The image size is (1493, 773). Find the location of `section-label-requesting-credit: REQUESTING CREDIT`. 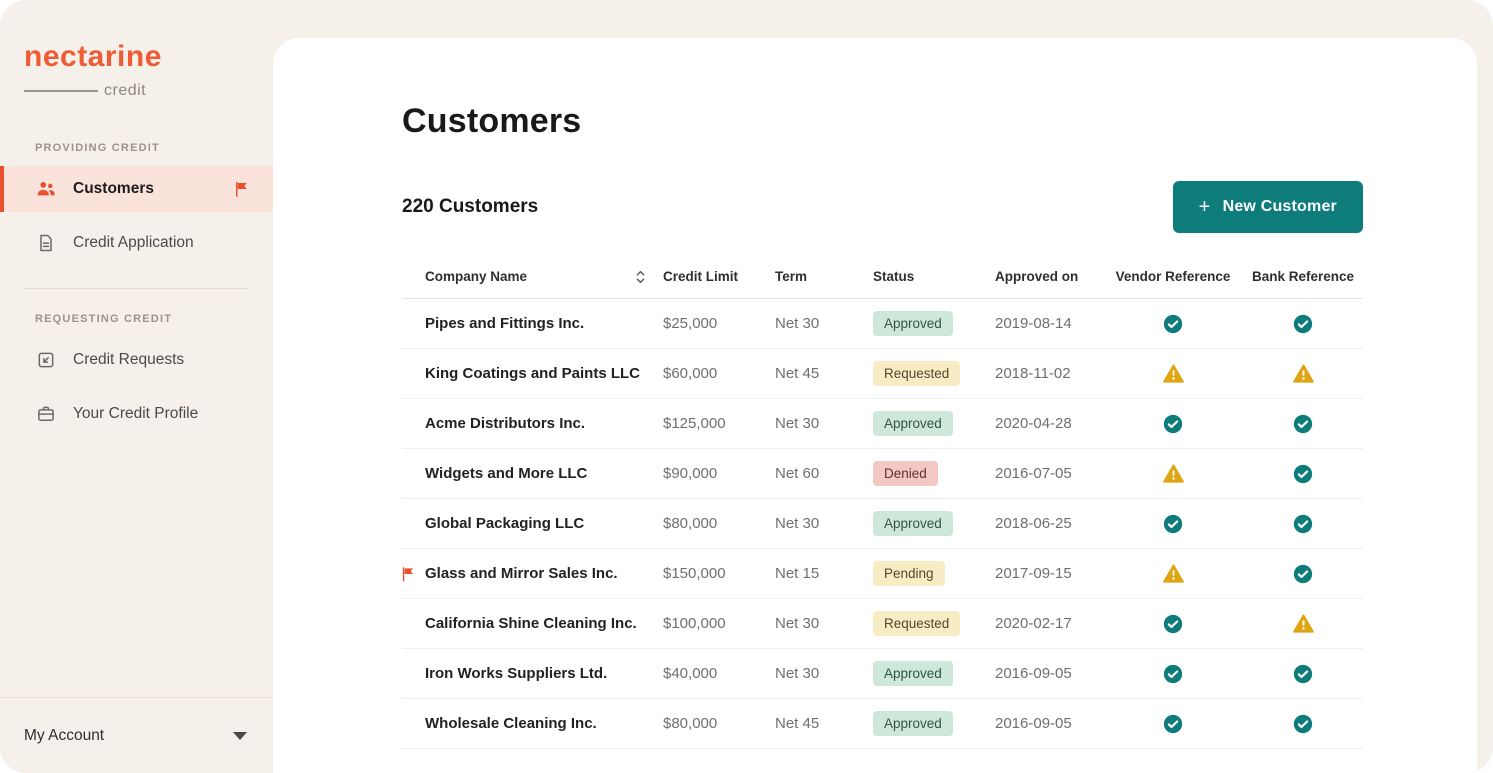

section-label-requesting-credit: REQUESTING CREDIT is located at coordinates (104, 319).